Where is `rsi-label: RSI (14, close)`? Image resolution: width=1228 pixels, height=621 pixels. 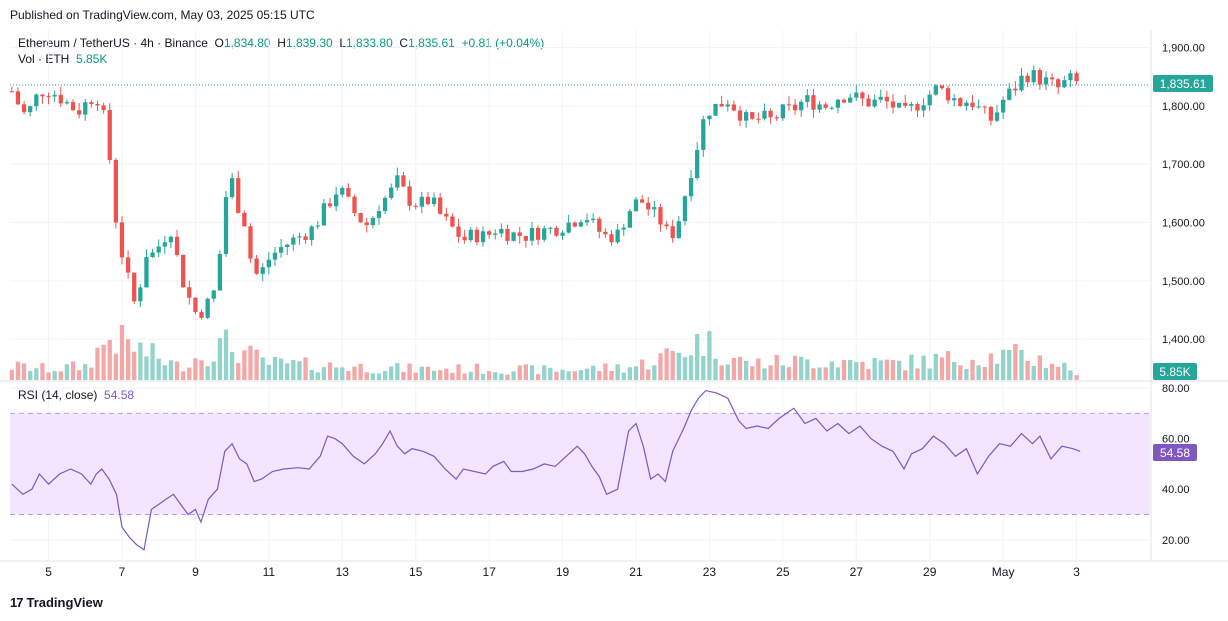
rsi-label: RSI (14, close) is located at coordinates (58, 395).